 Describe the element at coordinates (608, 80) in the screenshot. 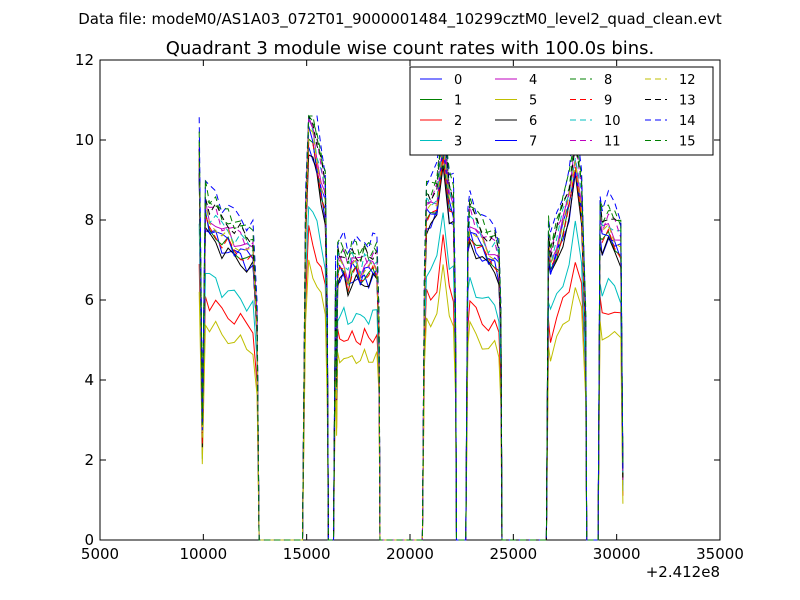

I see `legend-label: 8` at that location.